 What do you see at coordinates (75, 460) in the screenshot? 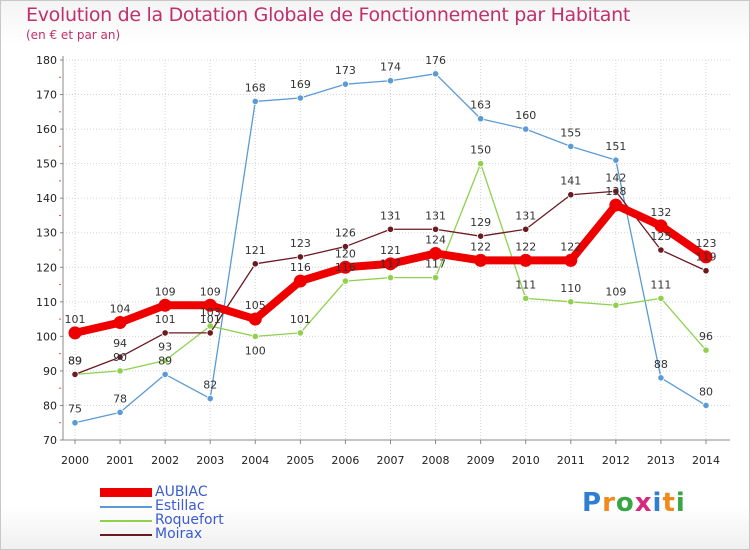
I see `x-tick-label-2000: 2000` at bounding box center [75, 460].